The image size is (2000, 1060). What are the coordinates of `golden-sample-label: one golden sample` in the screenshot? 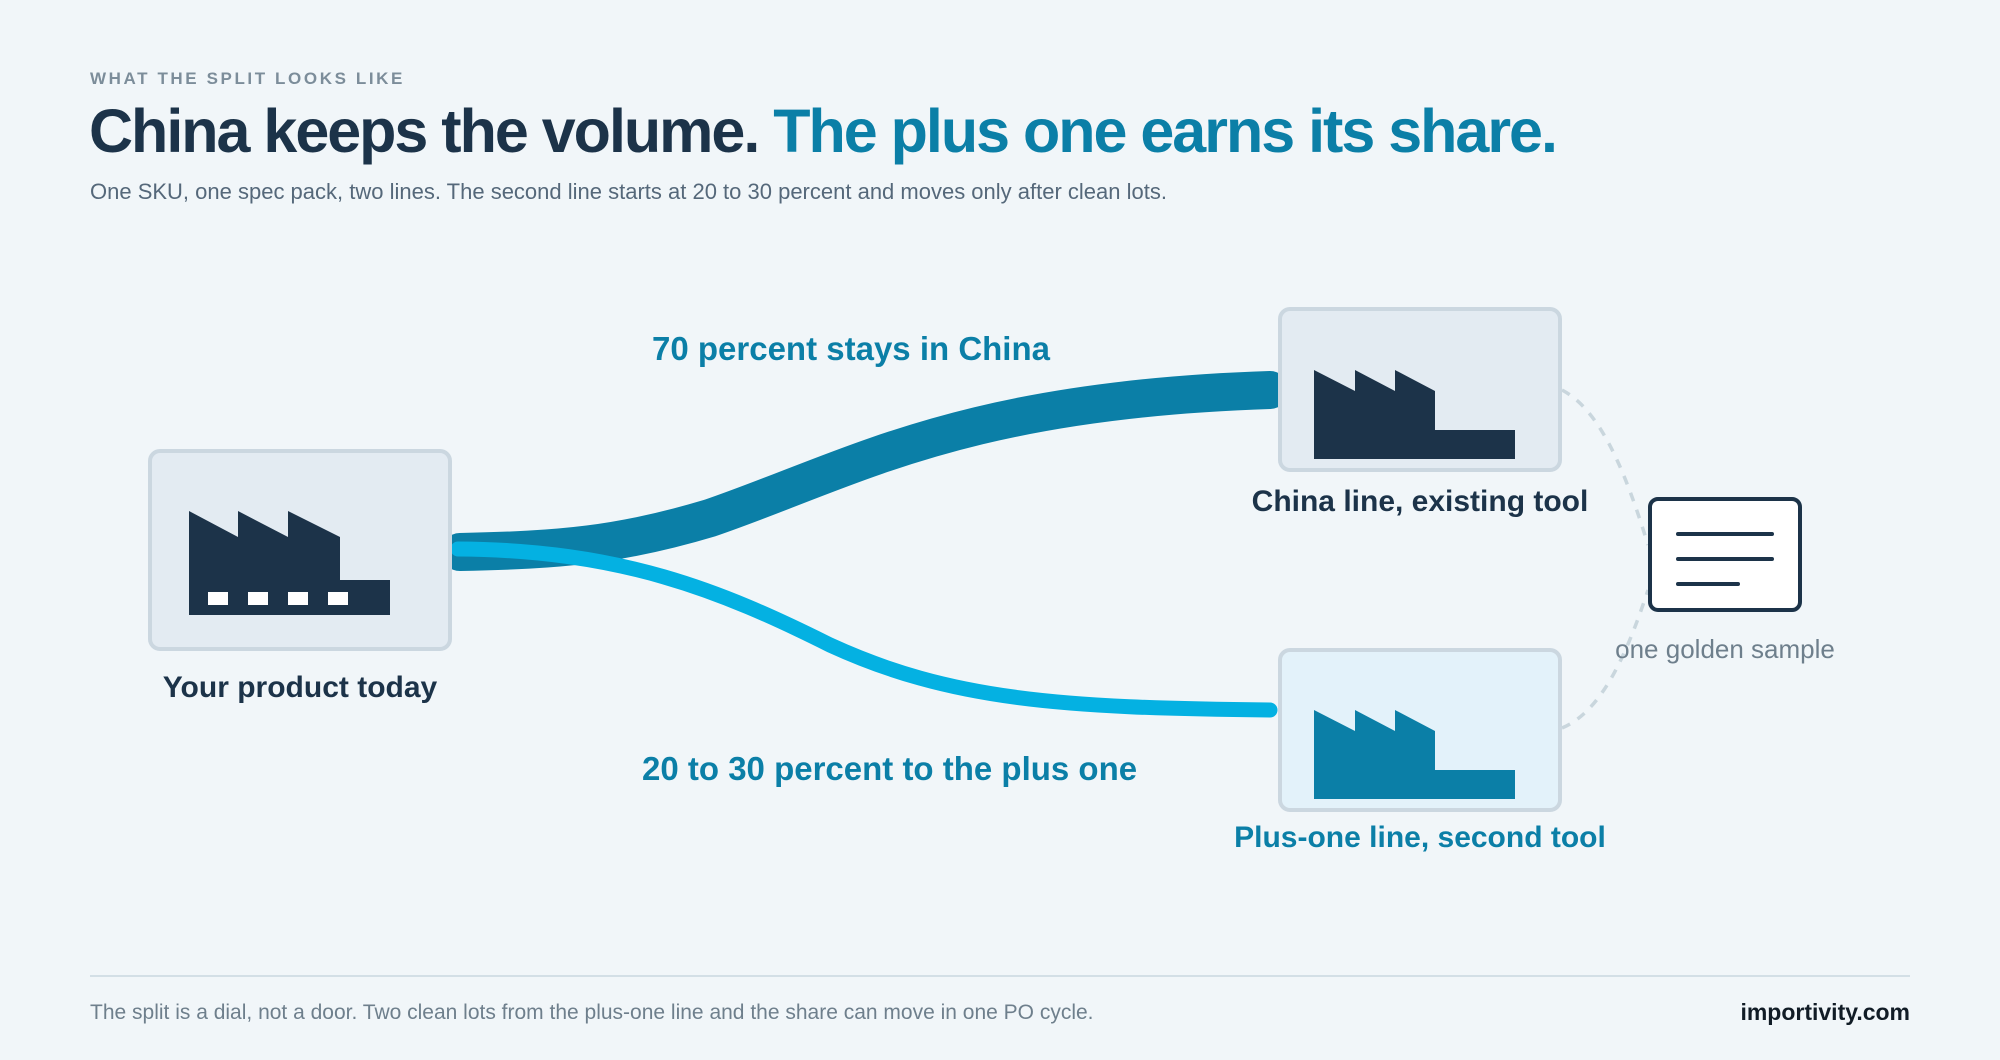 It's located at (1725, 649).